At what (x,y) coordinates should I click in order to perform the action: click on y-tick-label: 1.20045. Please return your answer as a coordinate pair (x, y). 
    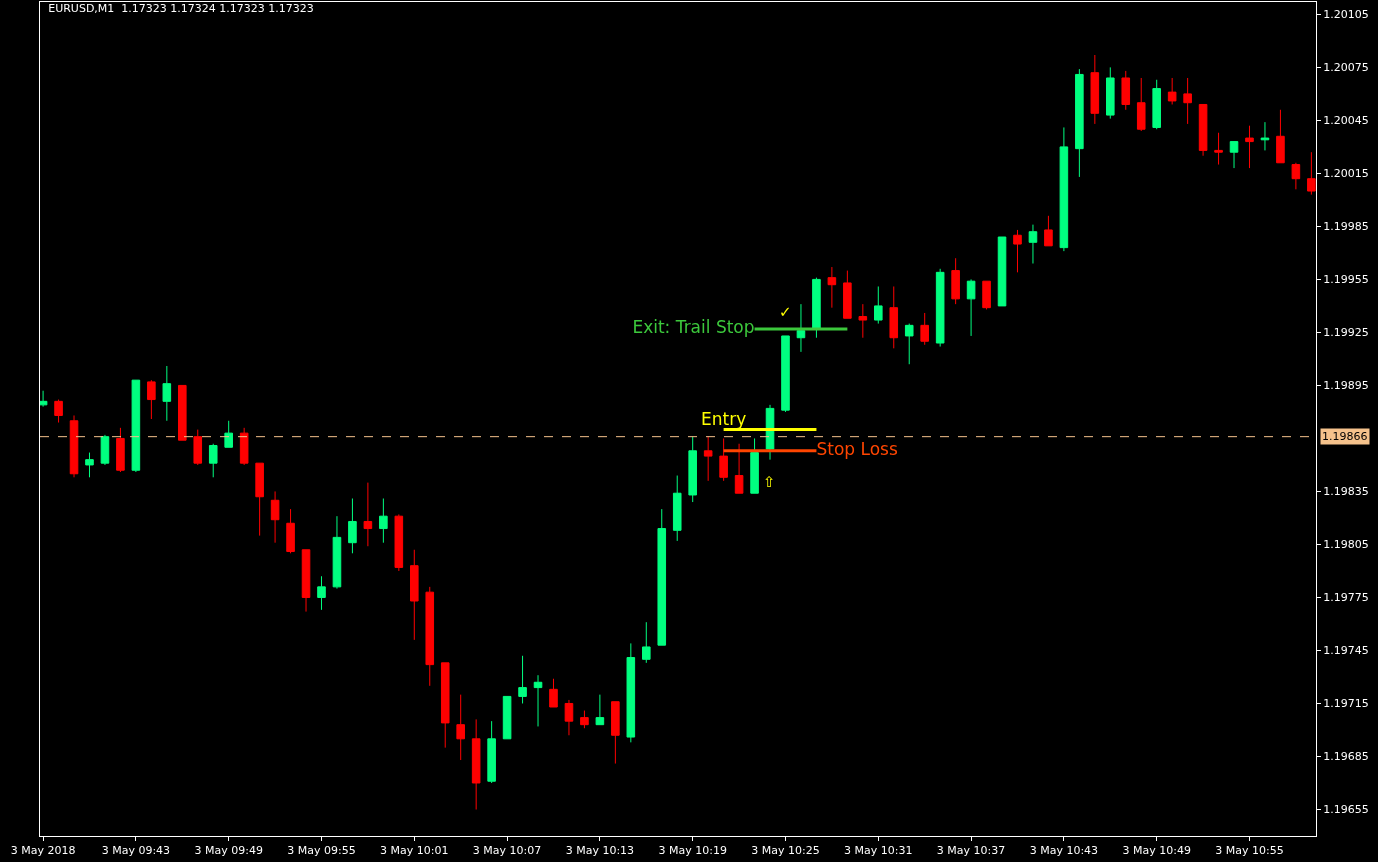
    Looking at the image, I should click on (1346, 121).